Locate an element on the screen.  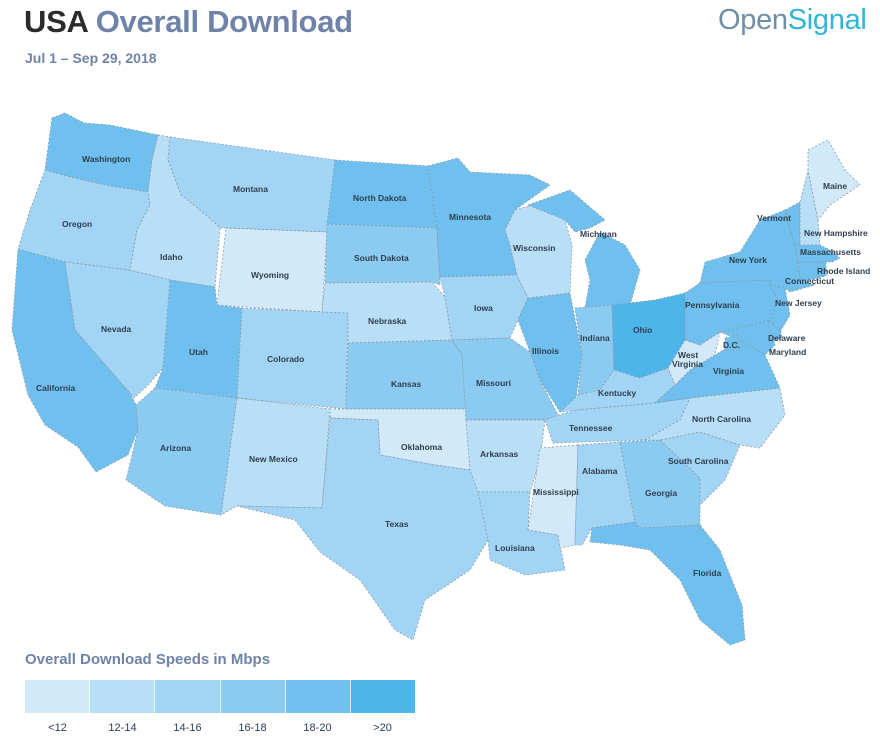
label-connecticut: Connecticut is located at coordinates (809, 281).